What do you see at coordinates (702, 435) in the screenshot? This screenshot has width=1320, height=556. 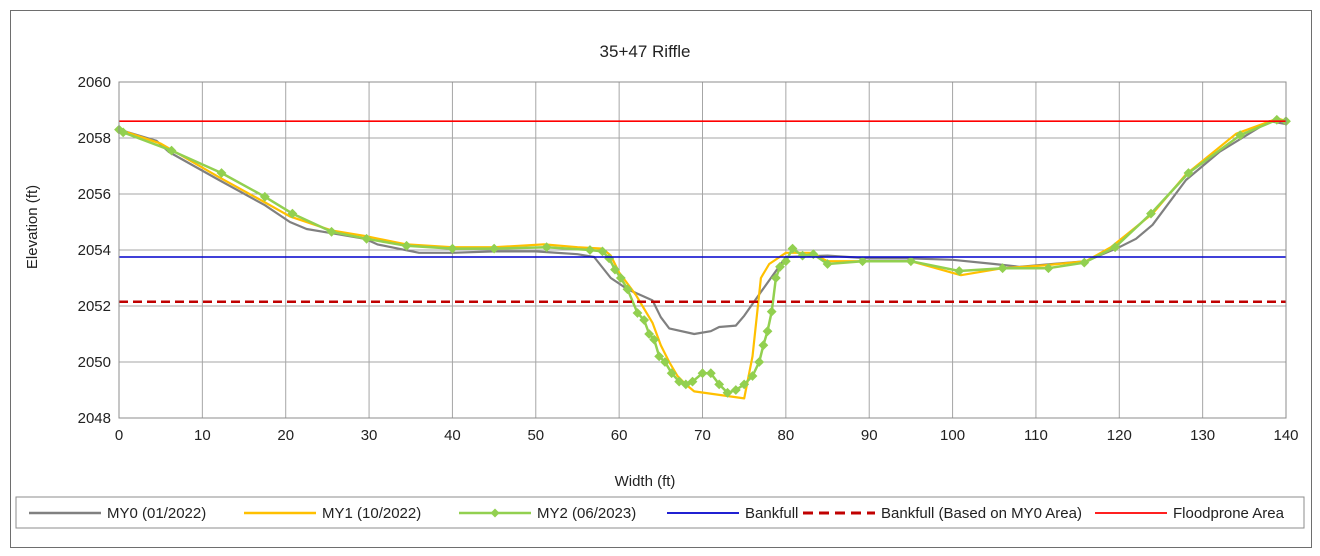 I see `x-tick-label: 70` at bounding box center [702, 435].